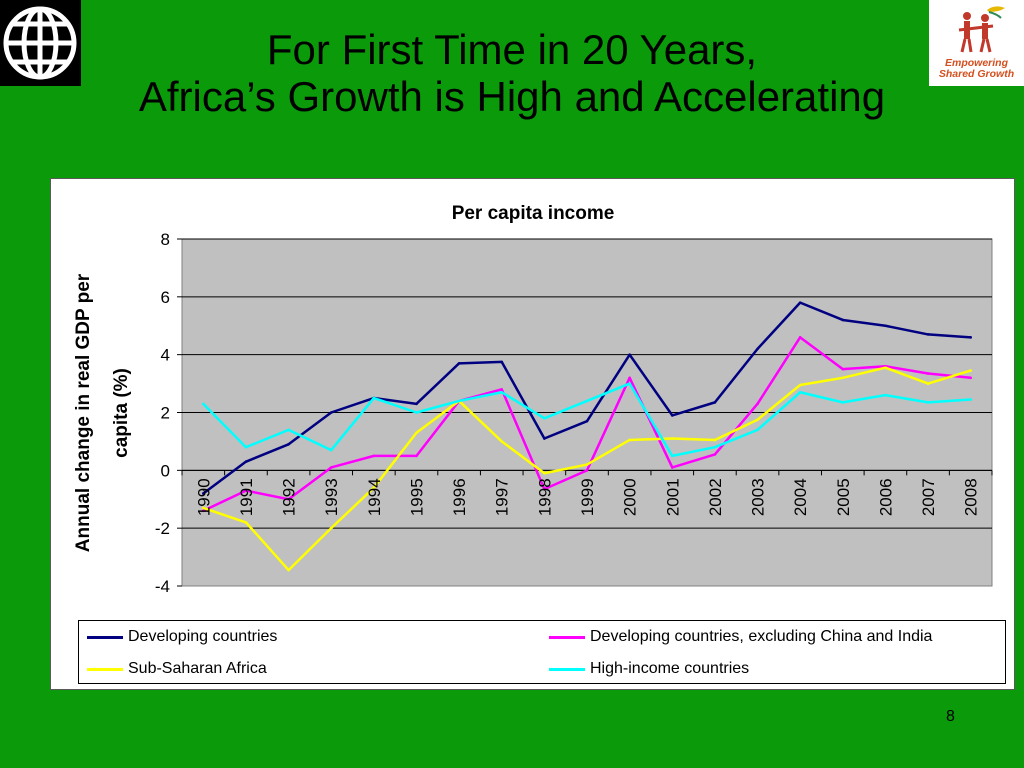  Describe the element at coordinates (165, 413) in the screenshot. I see `y-tick-label: 2` at that location.